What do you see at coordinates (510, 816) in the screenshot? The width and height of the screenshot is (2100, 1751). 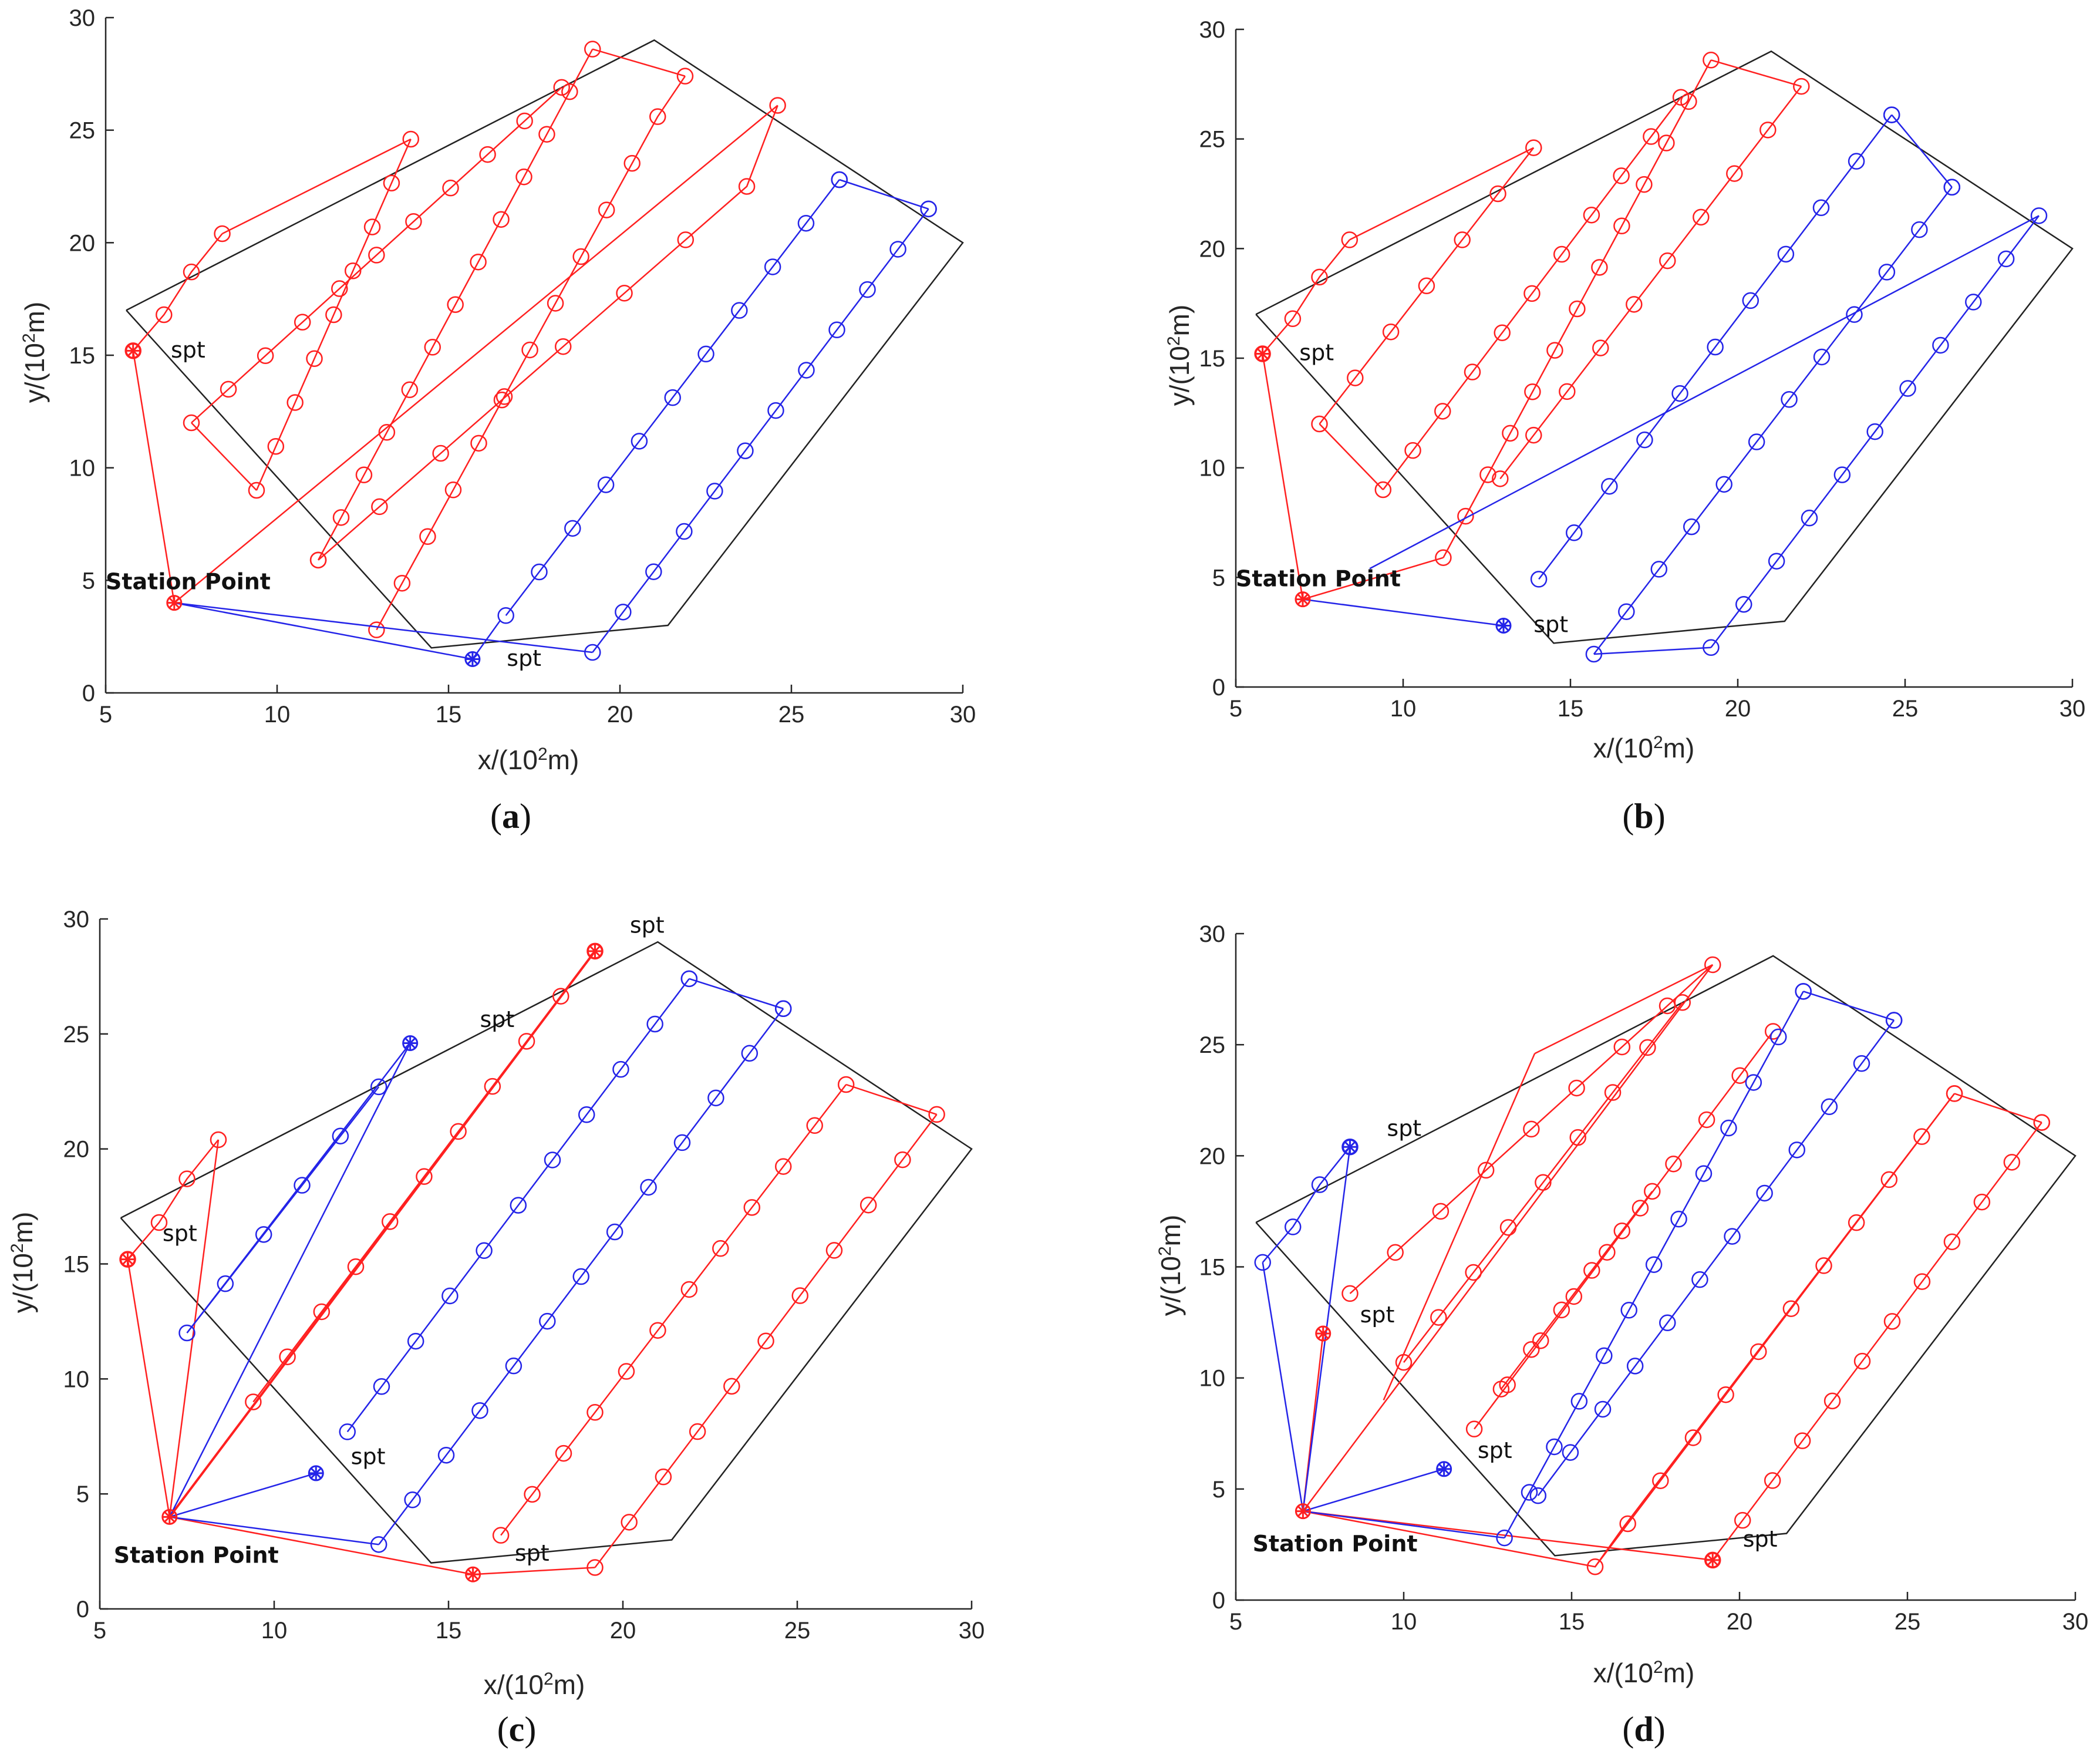 I see `panel-label: (a)` at bounding box center [510, 816].